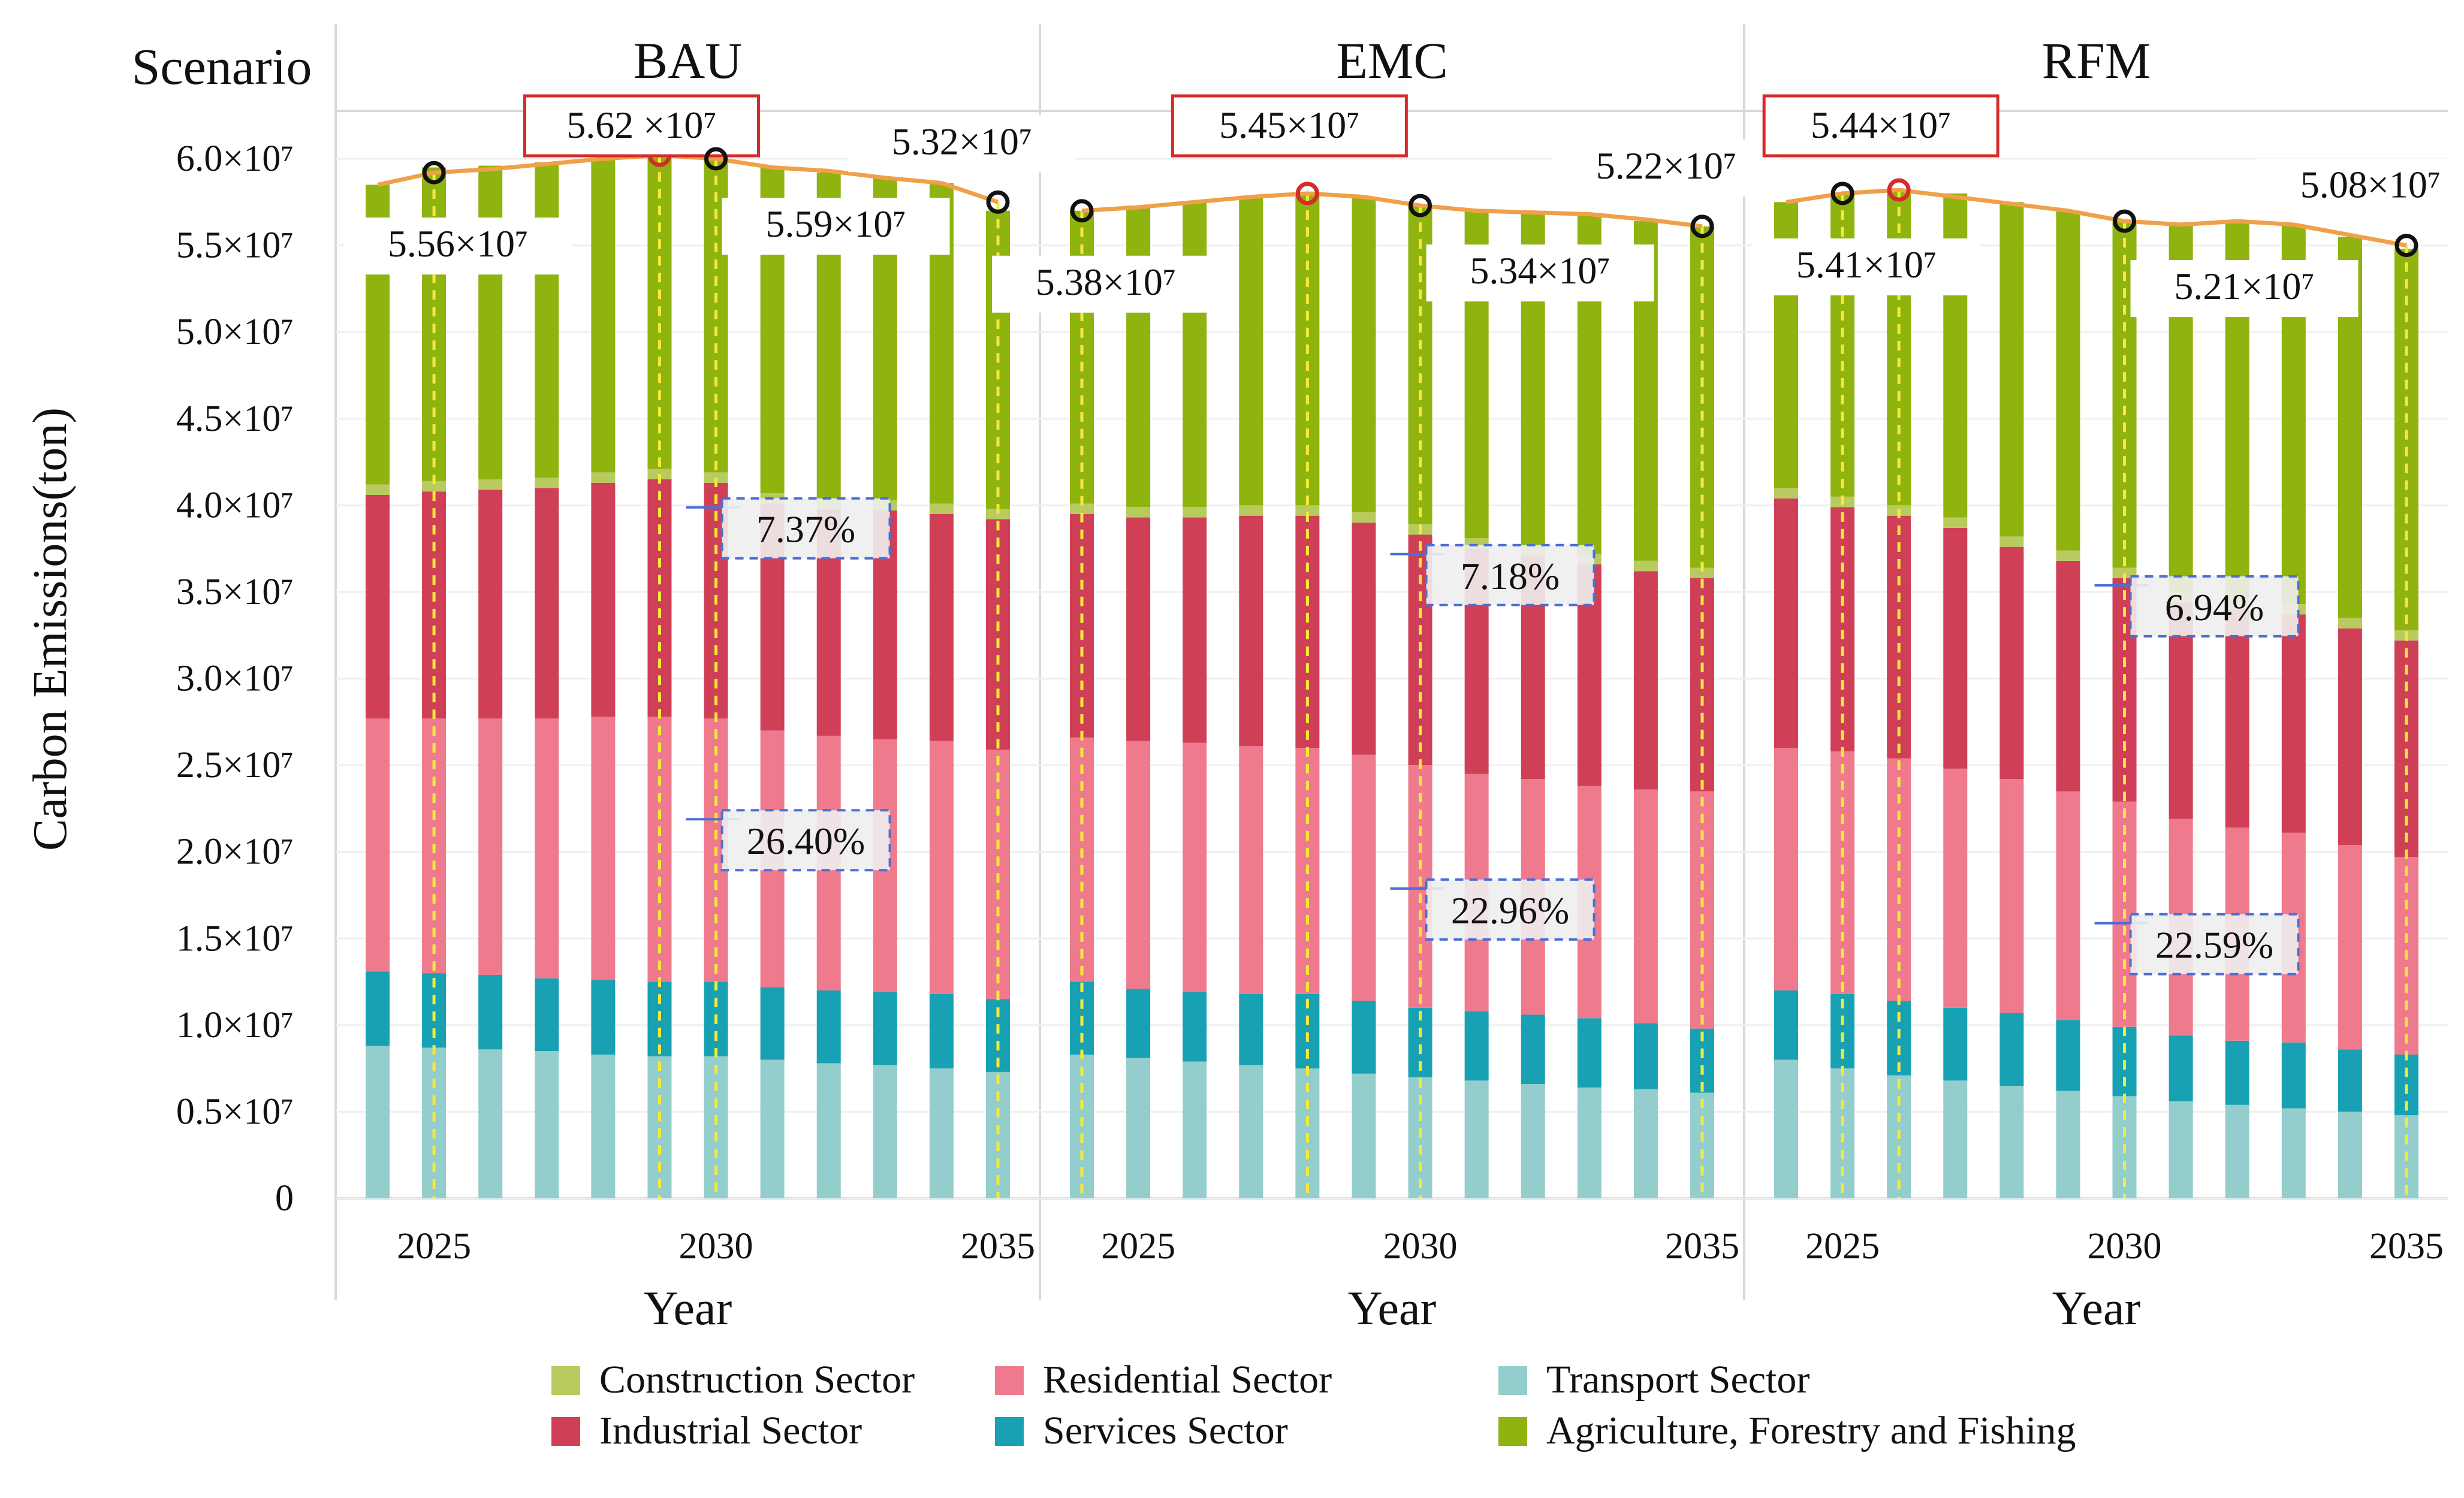 The width and height of the screenshot is (2464, 1498). What do you see at coordinates (547, 320) in the screenshot?
I see `bar-agriculture-2027` at bounding box center [547, 320].